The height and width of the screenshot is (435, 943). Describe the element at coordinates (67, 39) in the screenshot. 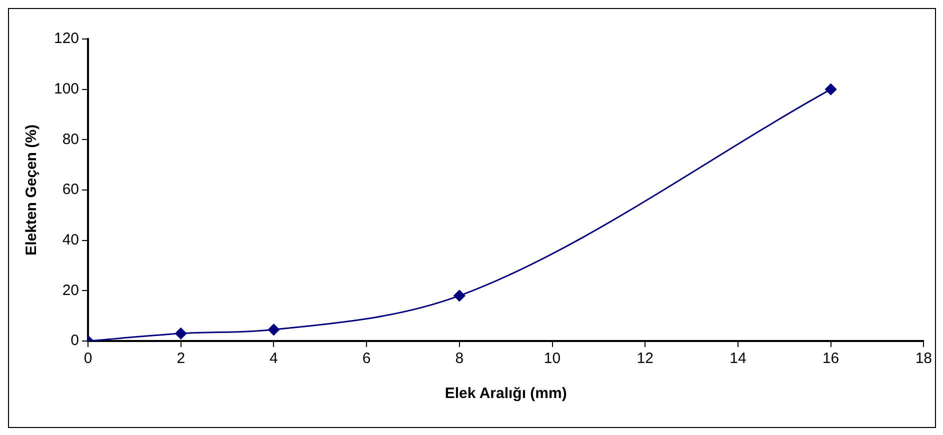

I see `y-tick-label: 120` at that location.